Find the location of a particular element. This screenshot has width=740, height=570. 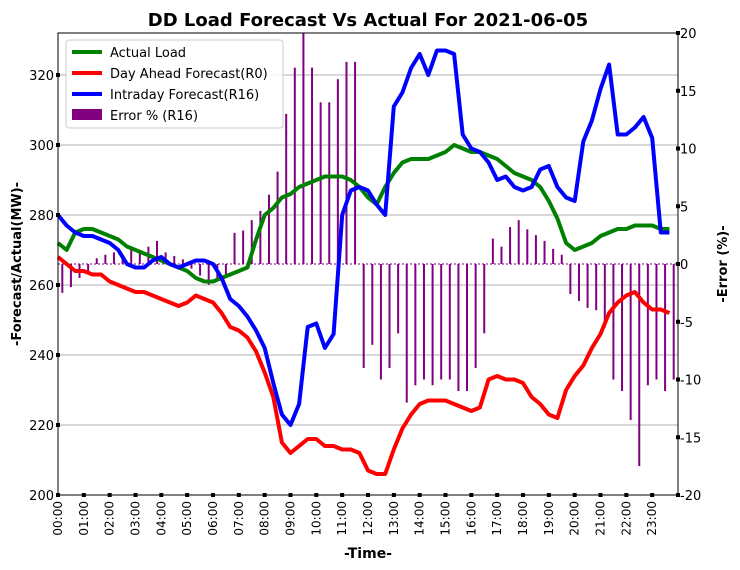

right-y-axis: -20 -15 -10 -5 0 5 10 15 20 is located at coordinates (688, 265).